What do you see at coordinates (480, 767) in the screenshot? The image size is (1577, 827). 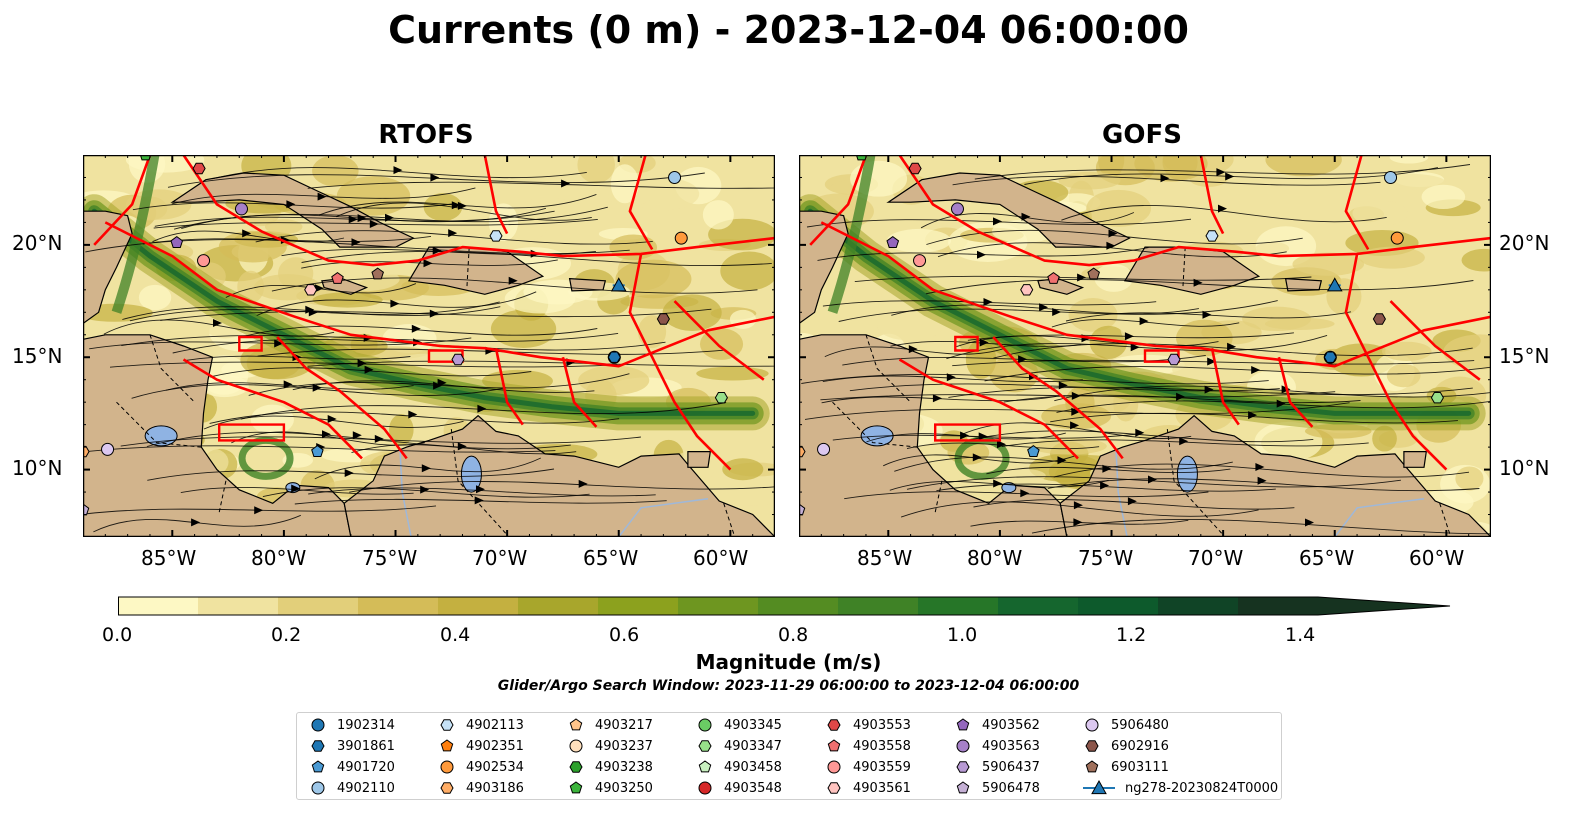 I see `legend-item: 4902534` at bounding box center [480, 767].